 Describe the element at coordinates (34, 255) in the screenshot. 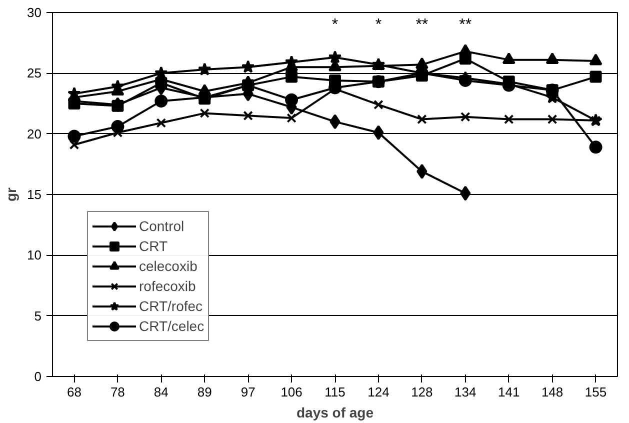

I see `y-tick-label: 10` at that location.